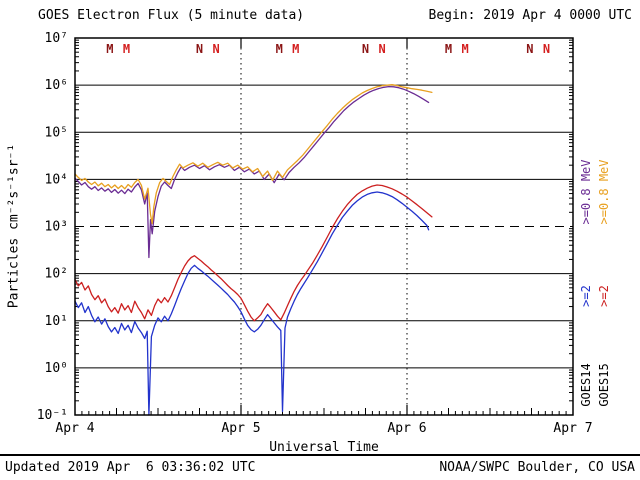 The height and width of the screenshot is (480, 640). Describe the element at coordinates (56, 85) in the screenshot. I see `y-tick-label: 10⁶` at that location.